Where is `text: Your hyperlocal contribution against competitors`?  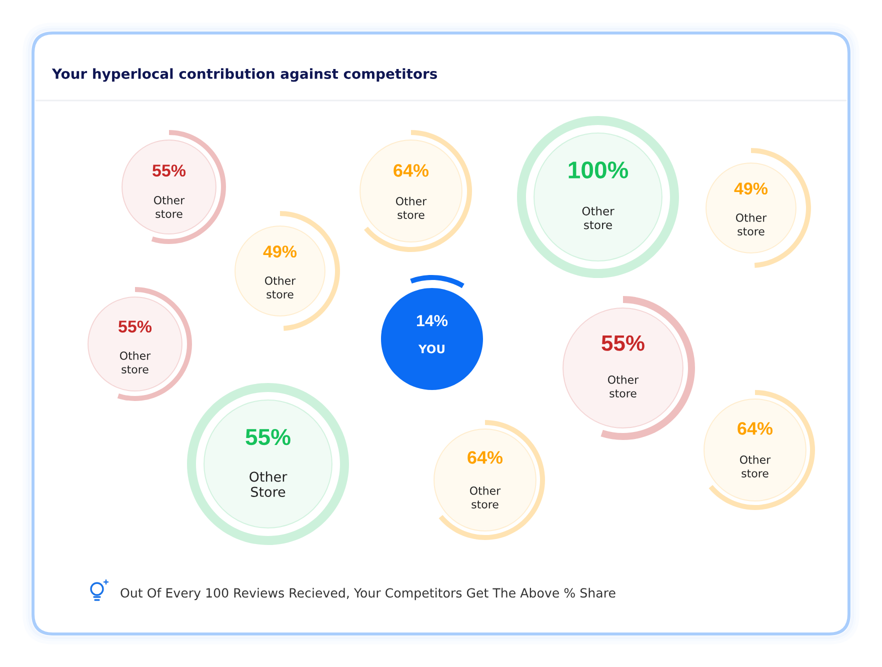 text: Your hyperlocal contribution against competitors is located at coordinates (244, 75).